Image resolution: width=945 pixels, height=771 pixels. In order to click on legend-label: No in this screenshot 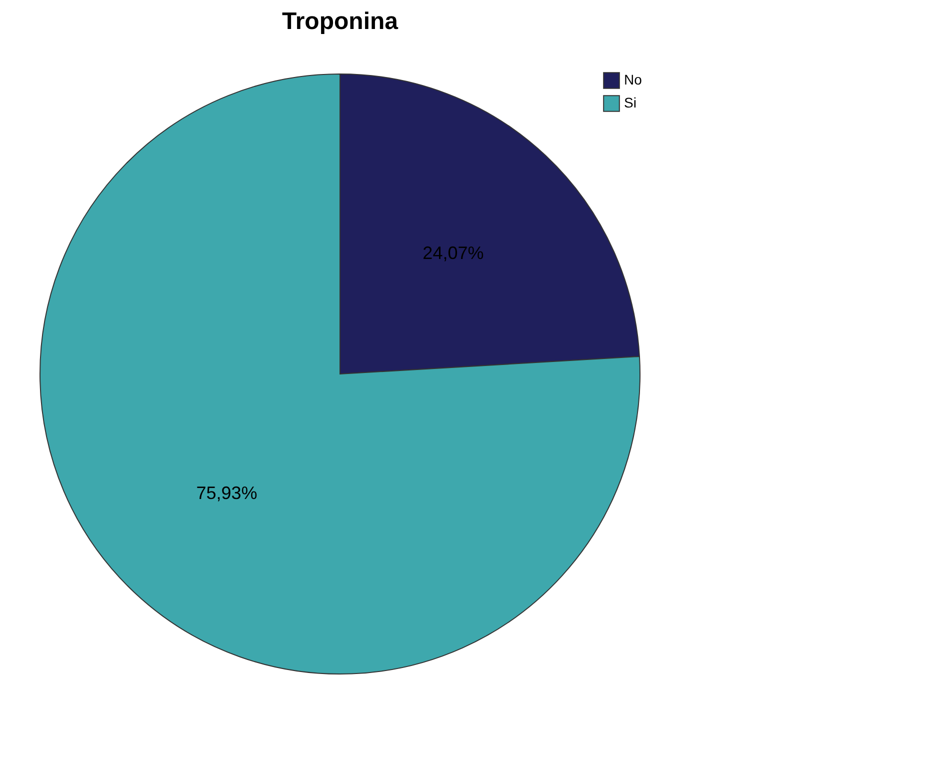, I will do `click(633, 80)`.